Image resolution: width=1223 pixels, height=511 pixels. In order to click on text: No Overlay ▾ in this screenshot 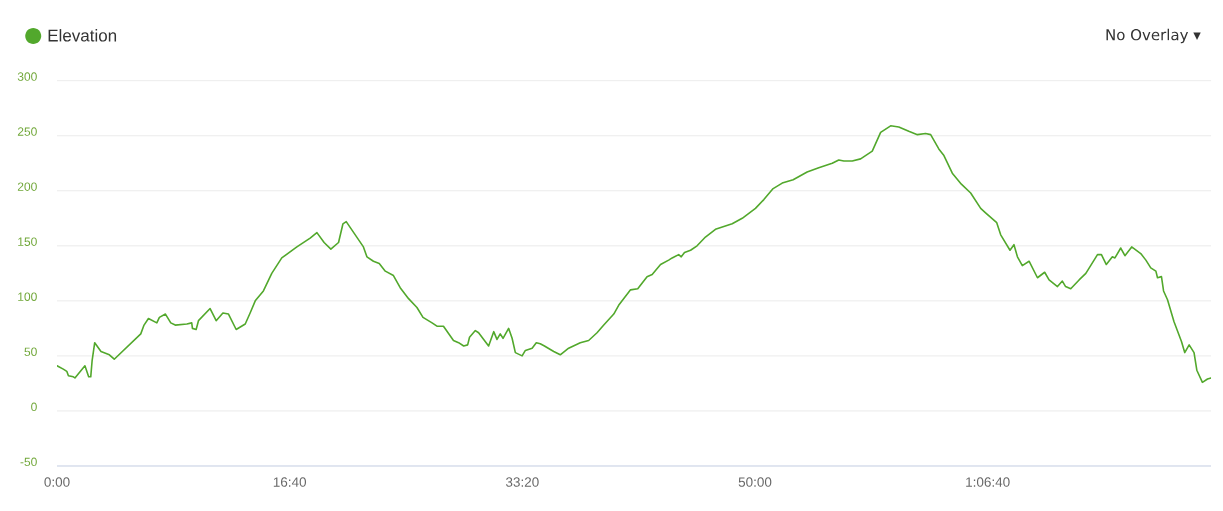, I will do `click(1153, 36)`.